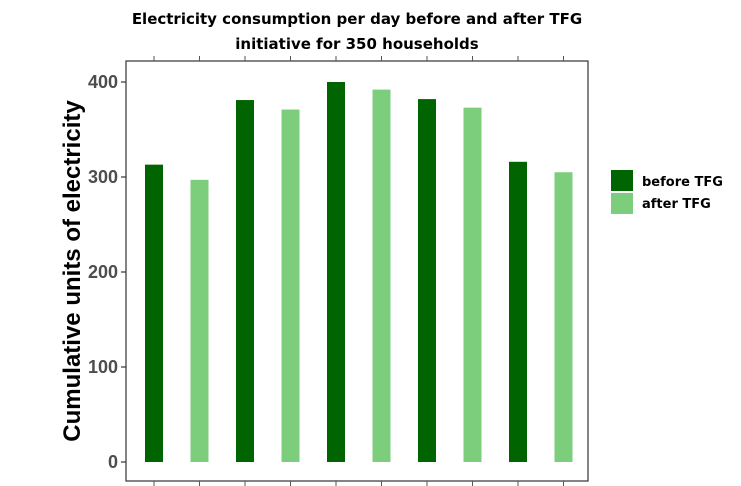  I want to click on legend-label-after-tfg: after TFG, so click(676, 204).